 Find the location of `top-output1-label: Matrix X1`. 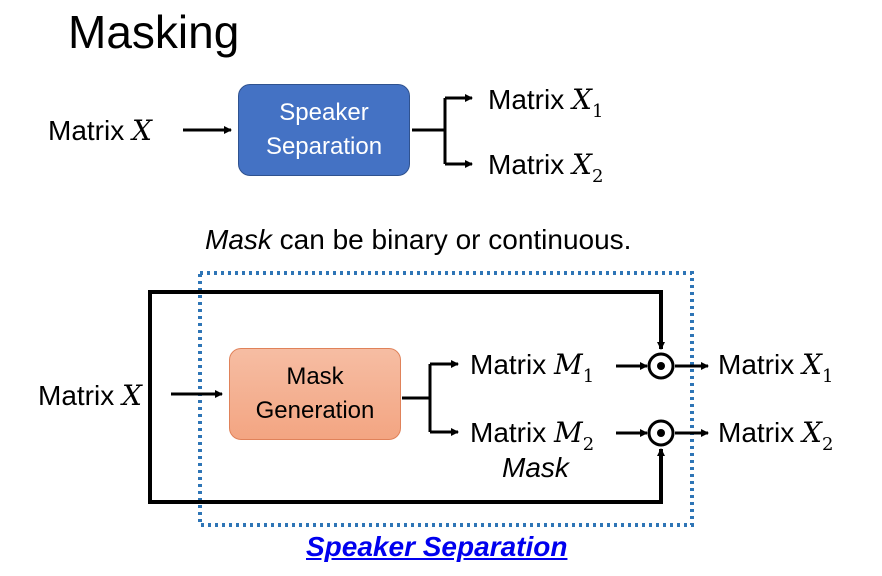

top-output1-label: Matrix X1 is located at coordinates (545, 106).